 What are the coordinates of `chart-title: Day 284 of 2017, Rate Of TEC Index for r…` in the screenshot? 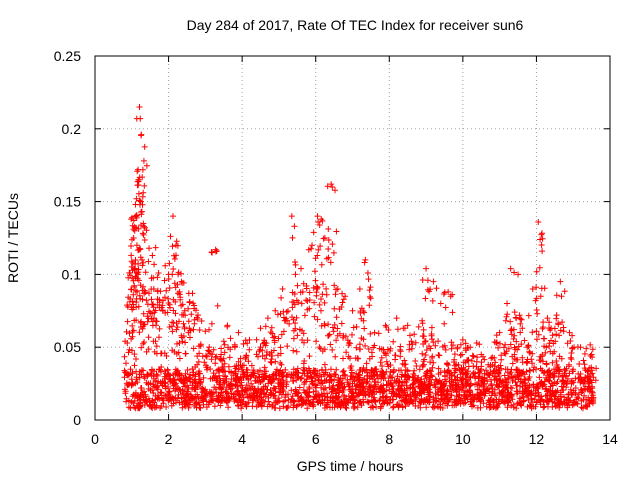 It's located at (355, 25).